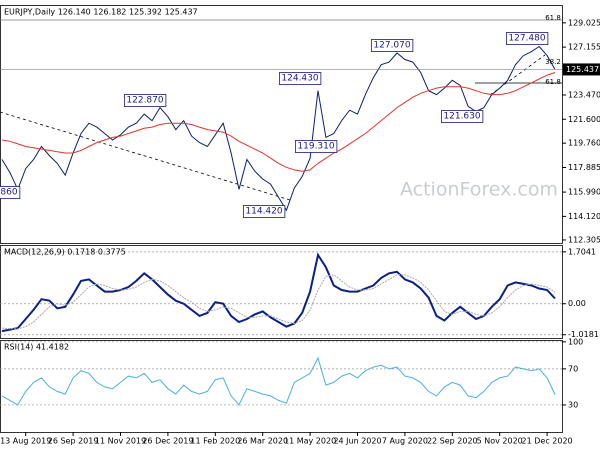 This screenshot has width=600, height=450. I want to click on y-tick-label: 119.760, so click(584, 143).